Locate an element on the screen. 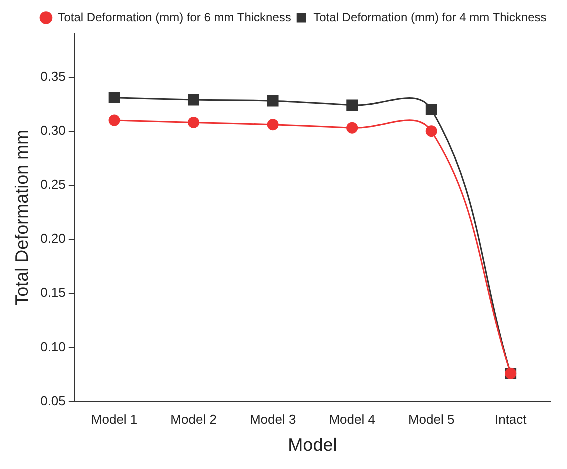  legend-label: Total Deformation (mm) for 6 mm Thickness is located at coordinates (175, 17).